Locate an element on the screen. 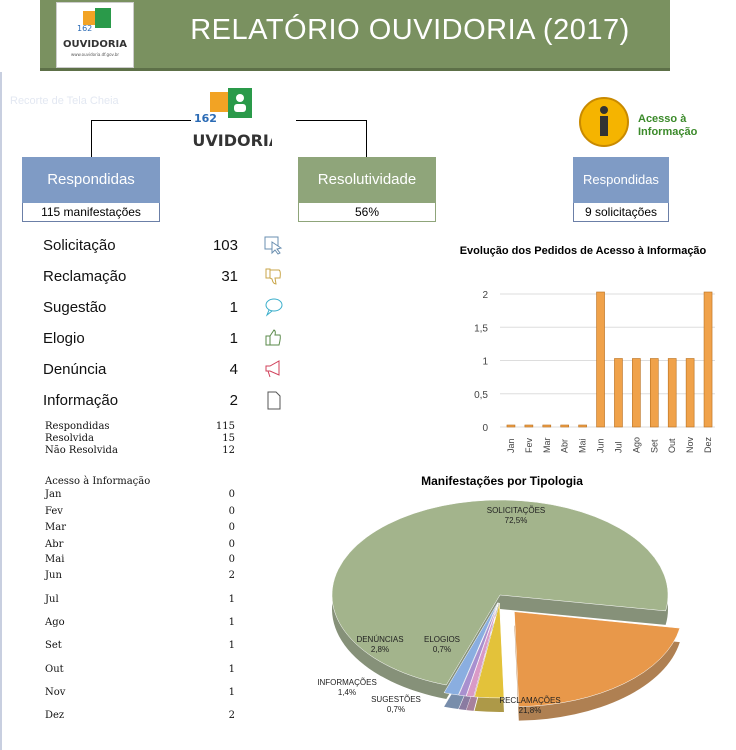  month-label: Out is located at coordinates (54, 669).